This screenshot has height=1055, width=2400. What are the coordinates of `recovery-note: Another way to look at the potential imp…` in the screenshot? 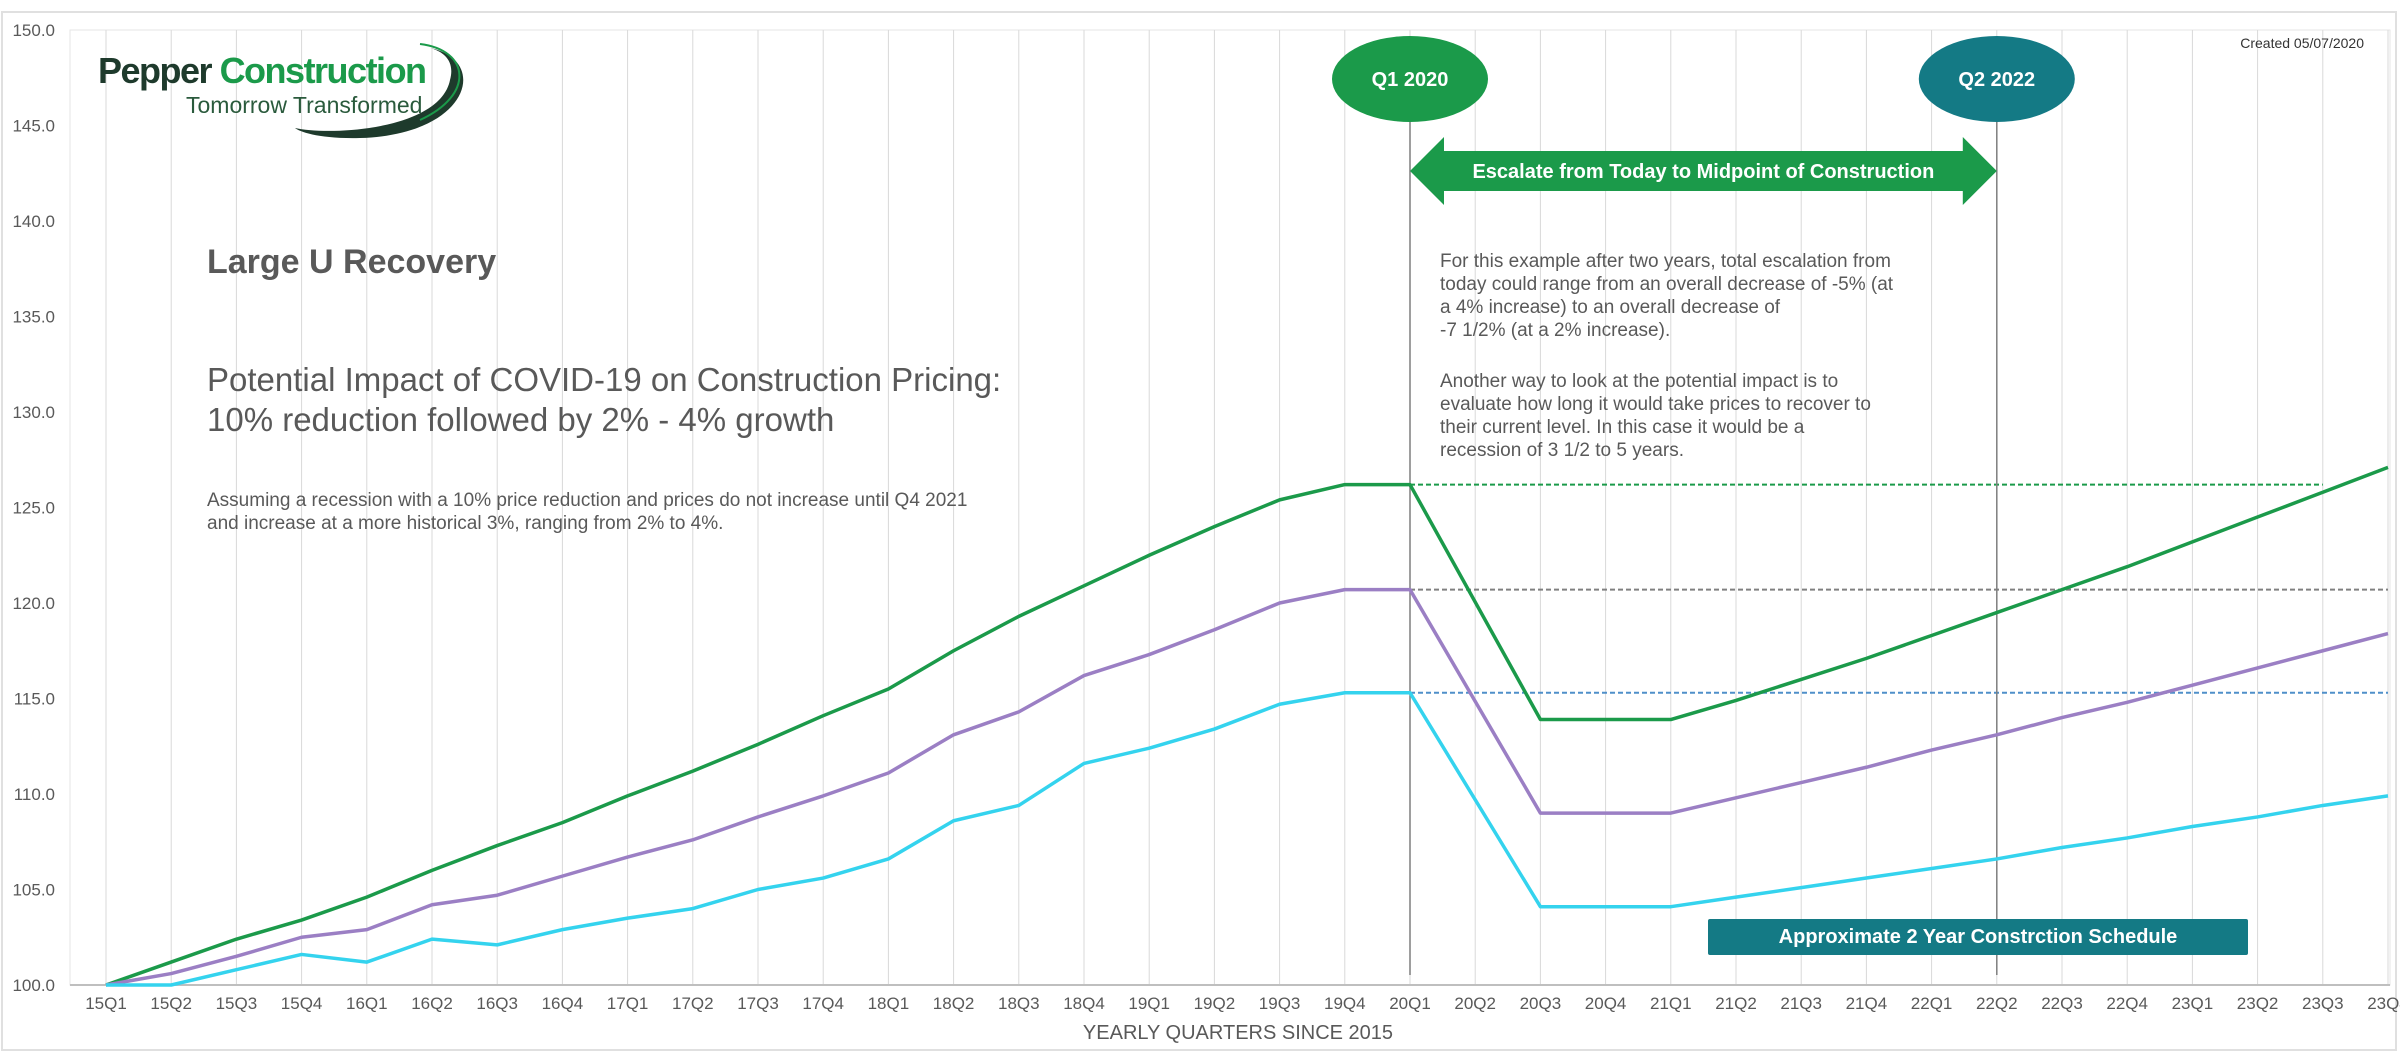 It's located at (1685, 416).